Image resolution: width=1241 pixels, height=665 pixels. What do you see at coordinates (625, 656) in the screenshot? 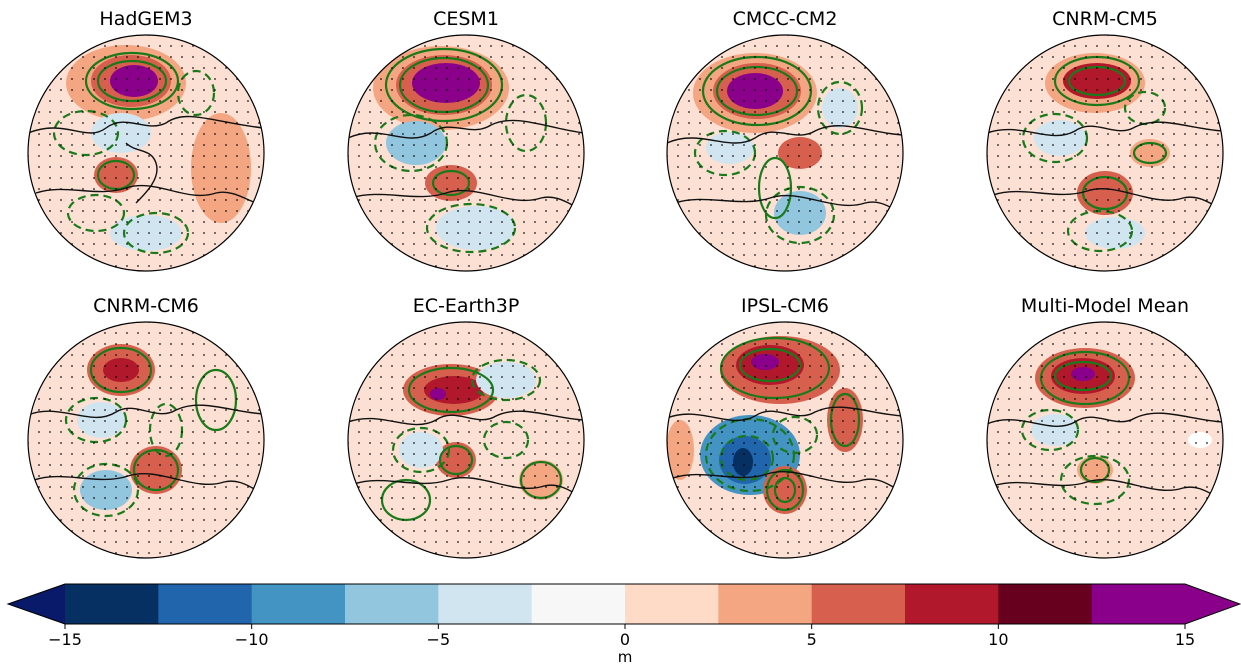
I see `colorbar-unit-label: m` at bounding box center [625, 656].